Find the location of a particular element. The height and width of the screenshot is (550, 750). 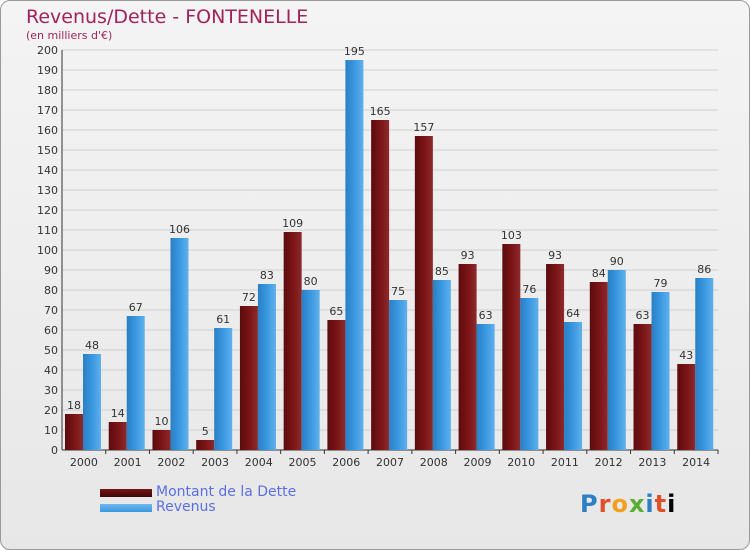

data-label-debt: 14 is located at coordinates (118, 413).